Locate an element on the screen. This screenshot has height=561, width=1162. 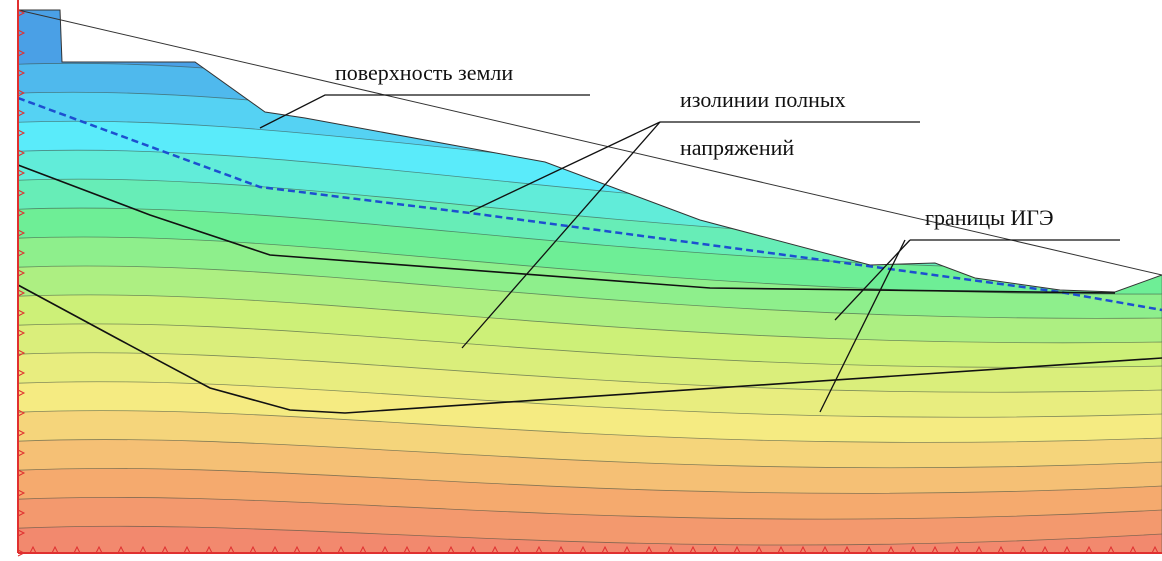
label-ground-surface: поверхность земли is located at coordinates (424, 72).